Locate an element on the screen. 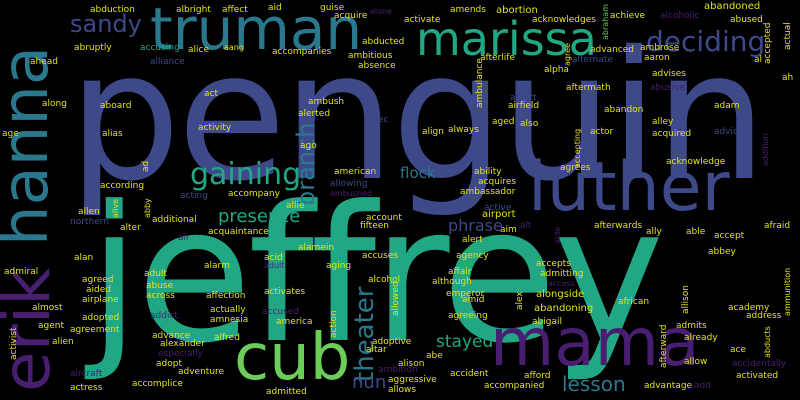 Image resolution: width=800 pixels, height=400 pixels. word-theater: theater is located at coordinates (365, 334).